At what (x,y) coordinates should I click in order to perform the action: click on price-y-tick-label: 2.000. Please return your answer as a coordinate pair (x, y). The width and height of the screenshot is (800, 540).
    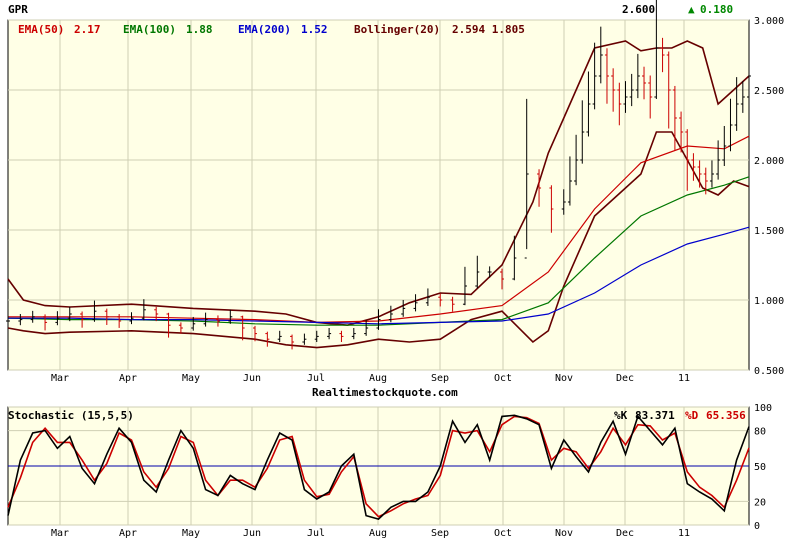
    Looking at the image, I should click on (769, 161).